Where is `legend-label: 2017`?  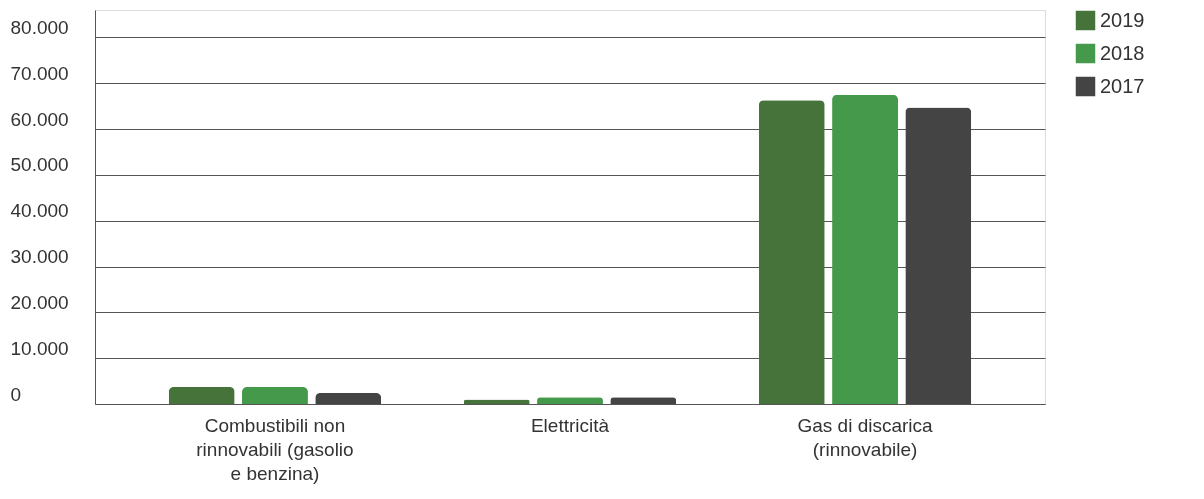
legend-label: 2017 is located at coordinates (1122, 85).